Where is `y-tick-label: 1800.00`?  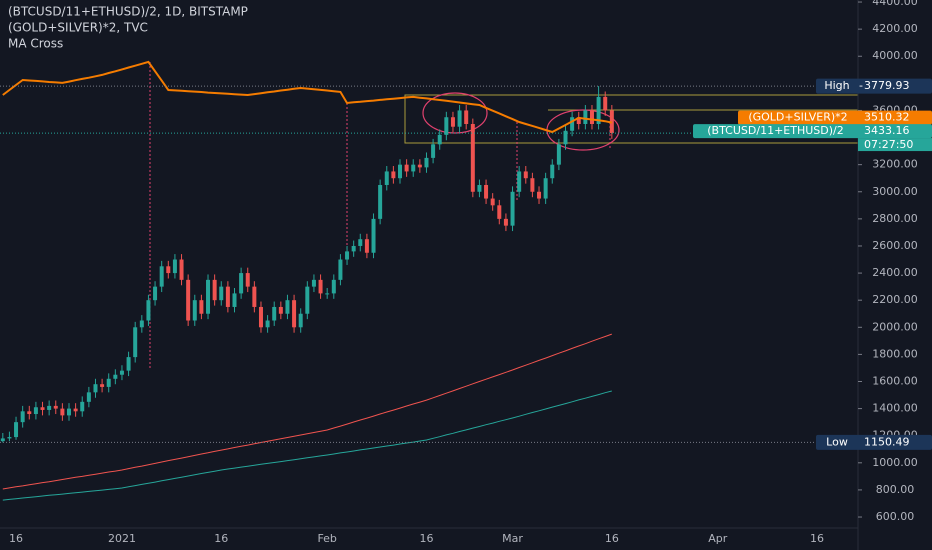
y-tick-label: 1800.00 is located at coordinates (895, 353).